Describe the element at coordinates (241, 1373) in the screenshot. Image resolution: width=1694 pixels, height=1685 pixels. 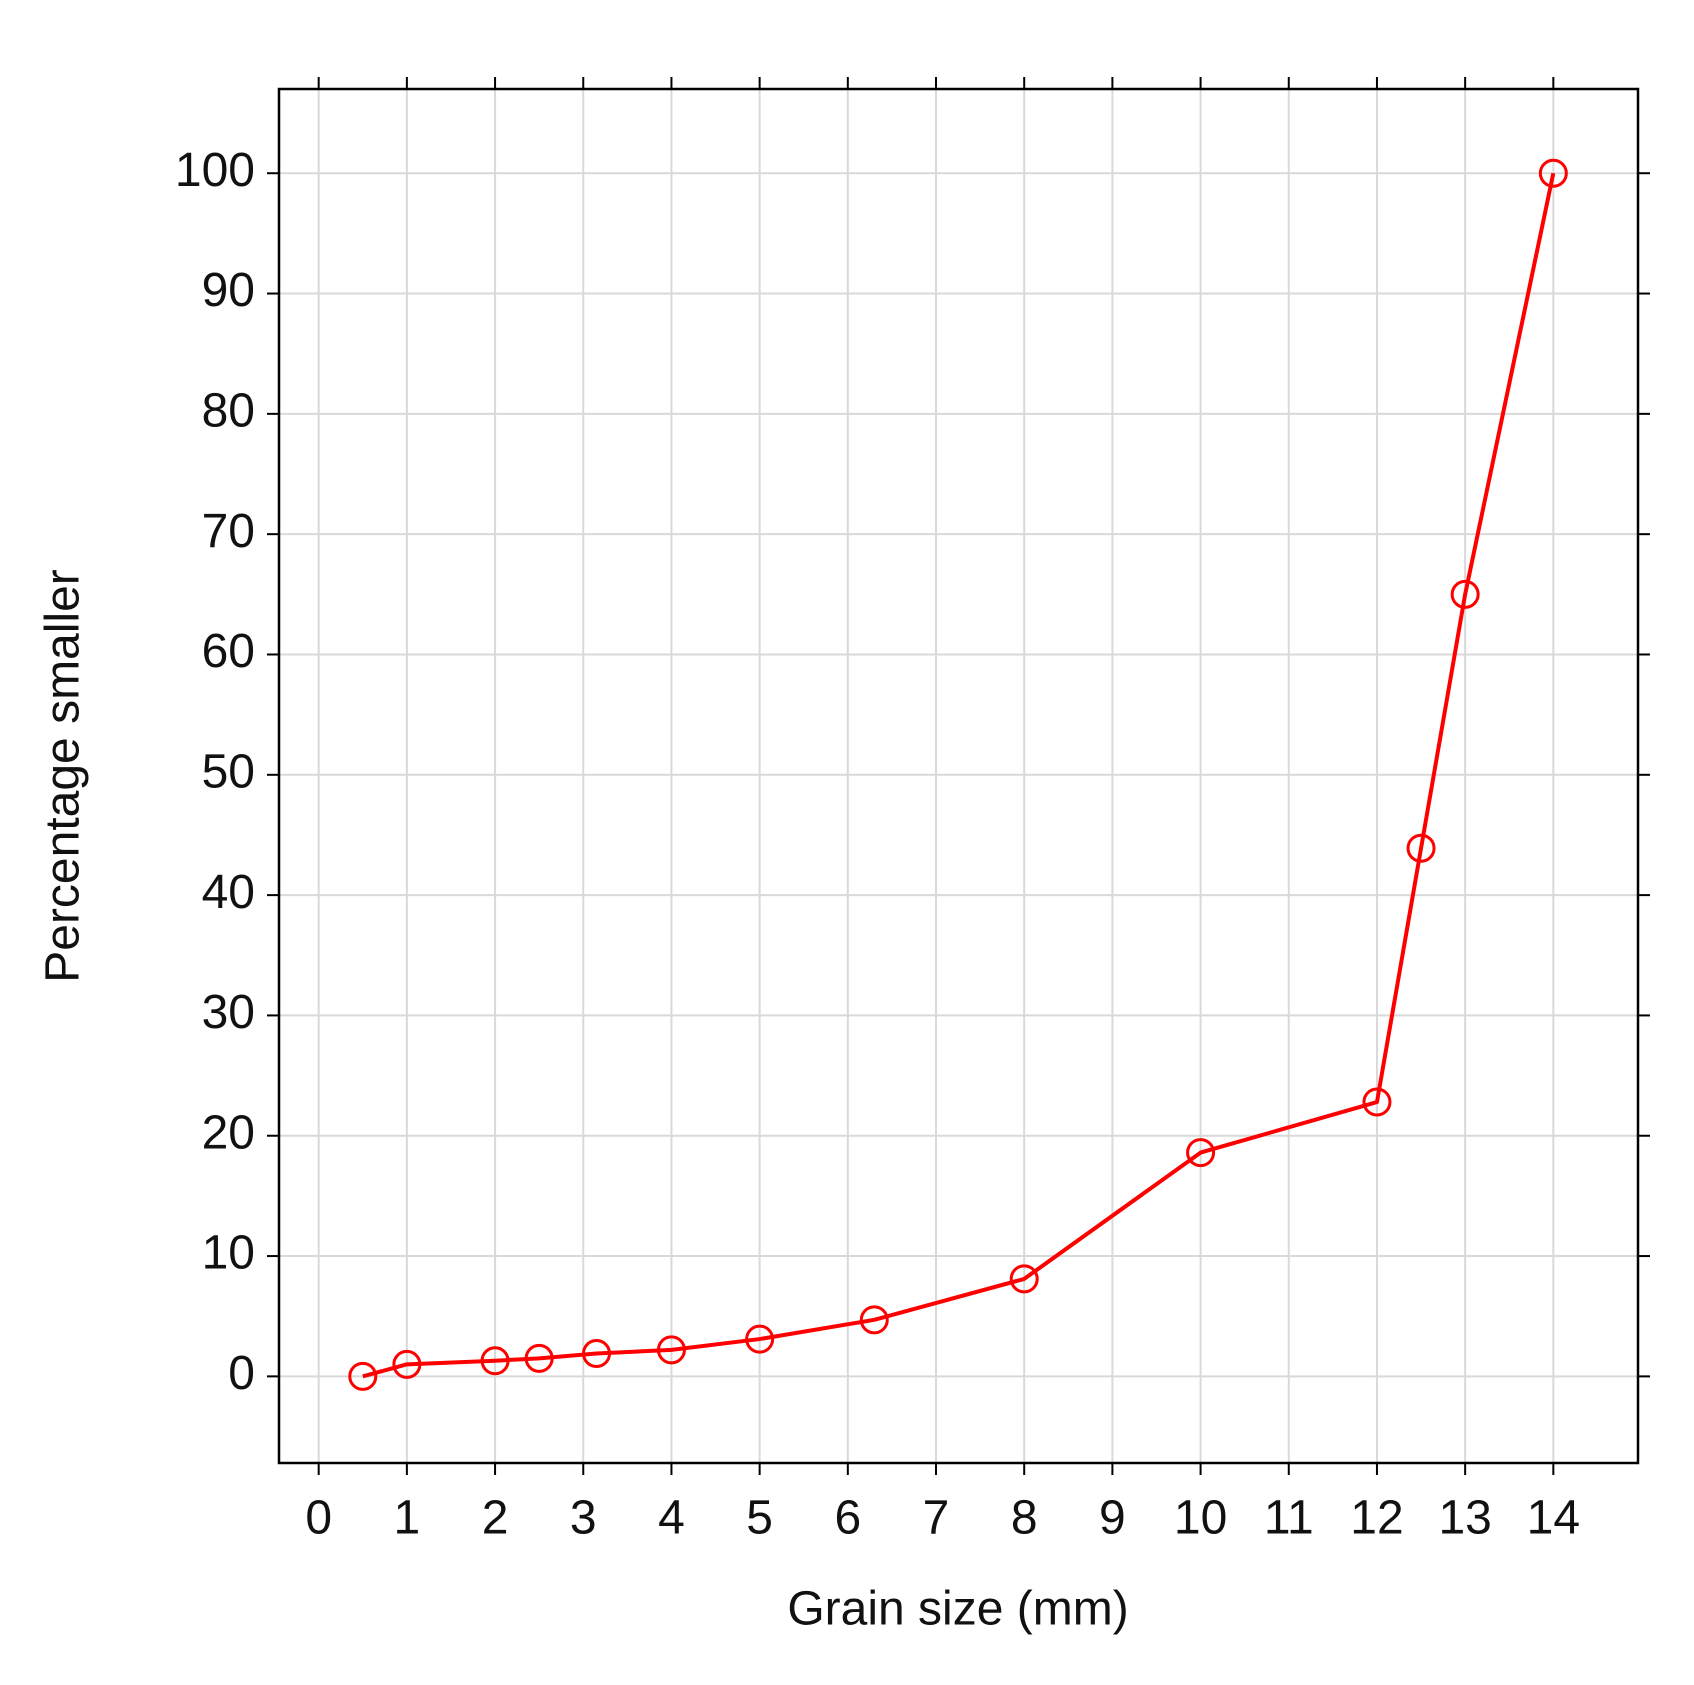
I see `y-tick-label: 0` at that location.